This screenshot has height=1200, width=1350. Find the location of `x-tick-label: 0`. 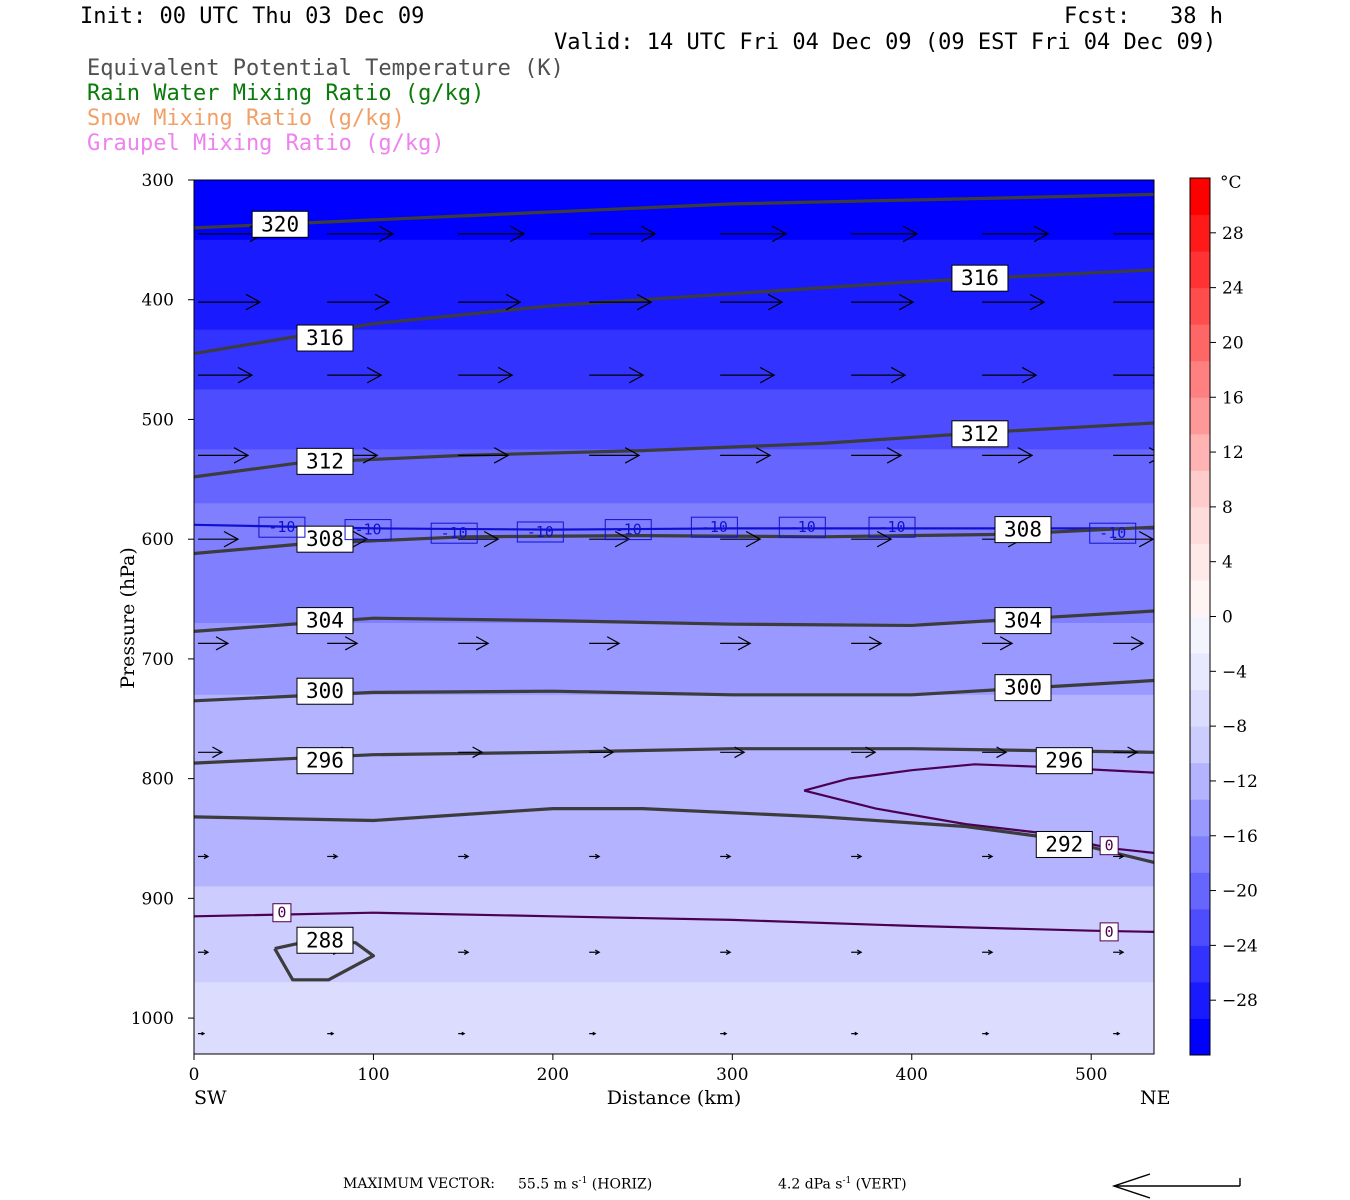

x-tick-label: 0 is located at coordinates (194, 1075).